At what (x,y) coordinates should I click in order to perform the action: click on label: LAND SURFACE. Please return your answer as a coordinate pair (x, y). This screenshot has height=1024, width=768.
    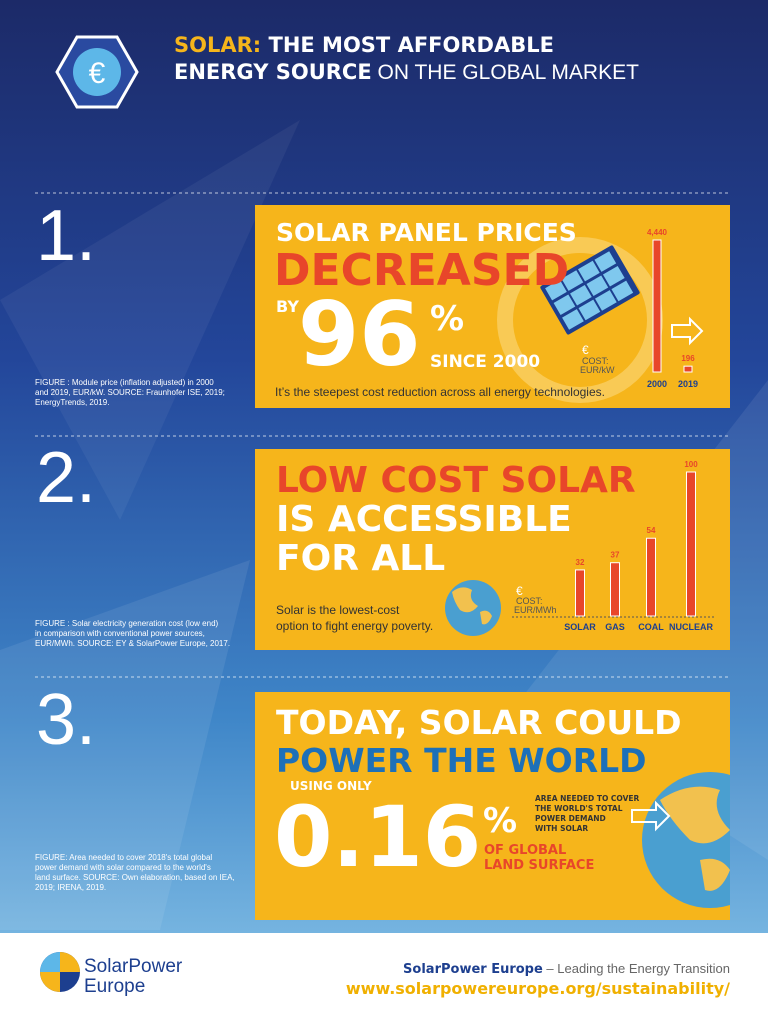
    Looking at the image, I should click on (539, 865).